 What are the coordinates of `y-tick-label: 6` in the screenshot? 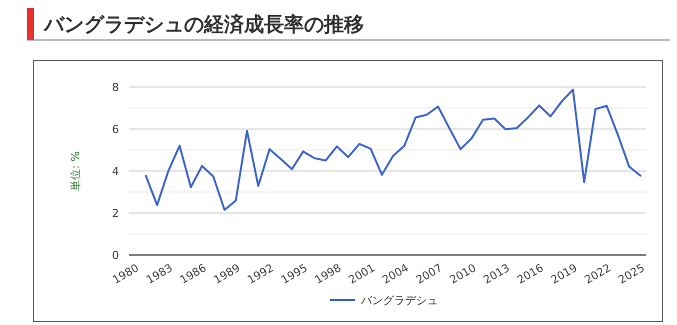 It's located at (115, 129).